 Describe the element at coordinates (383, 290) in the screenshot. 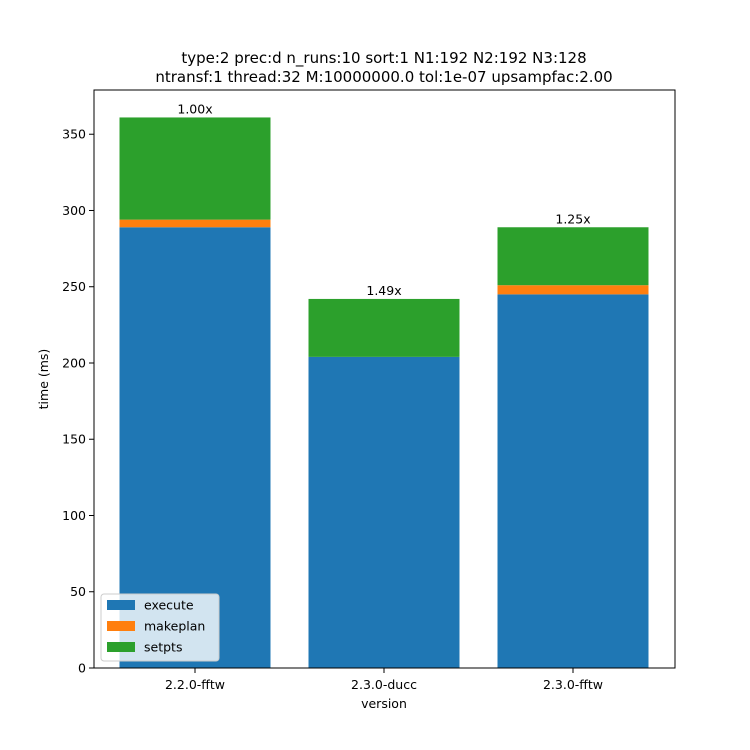

I see `bar-total-label-1: 1.49x` at that location.